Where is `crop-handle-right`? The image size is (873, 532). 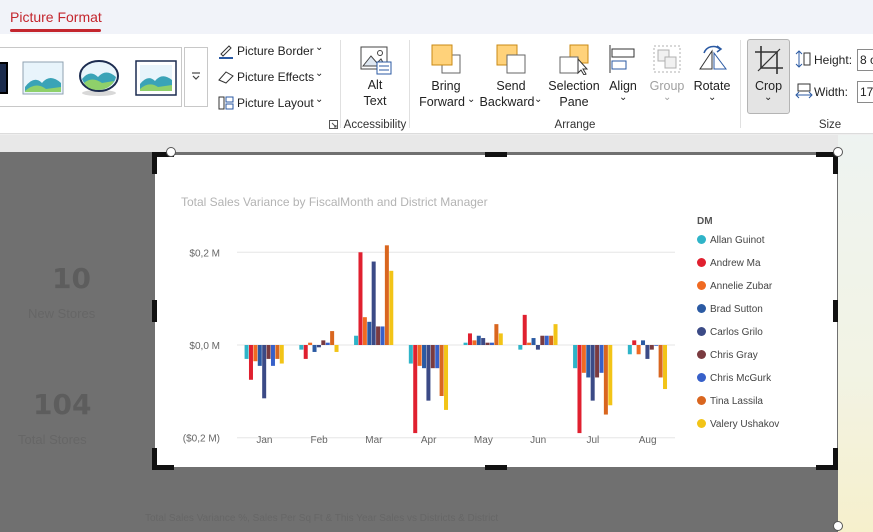
crop-handle-right is located at coordinates (835, 311).